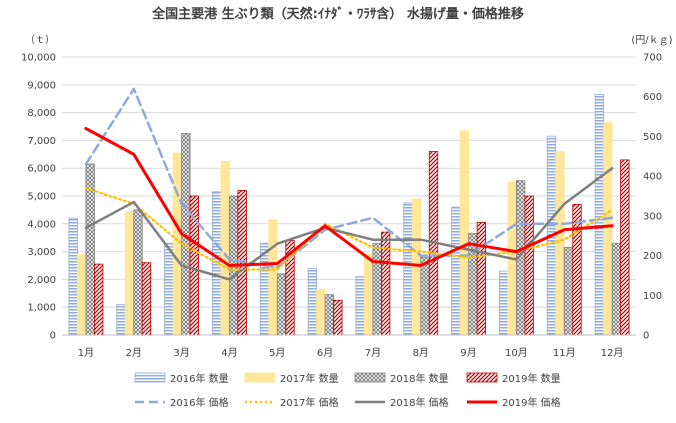 The image size is (676, 423). What do you see at coordinates (199, 402) in the screenshot?
I see `legend-label: 2016年 価格` at bounding box center [199, 402].